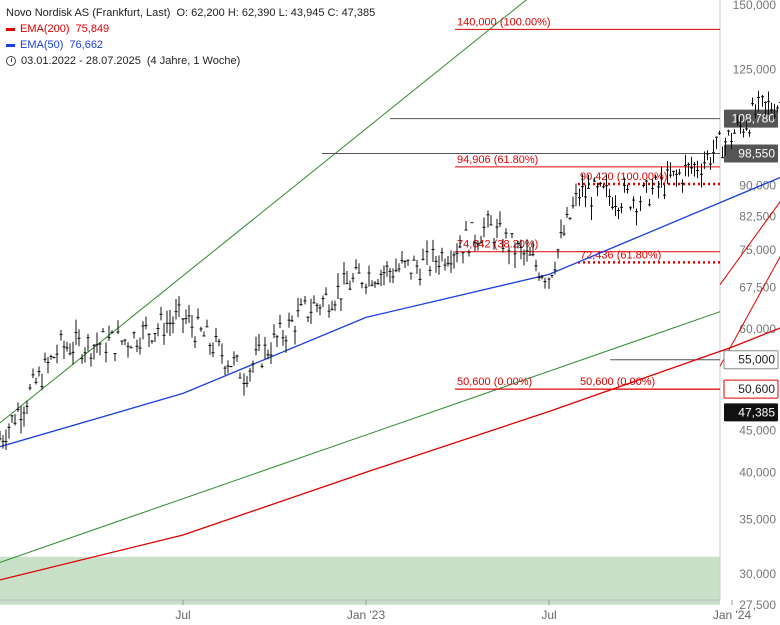 The width and height of the screenshot is (780, 625). I want to click on fib-label: 94,906 (61.80%), so click(497, 160).